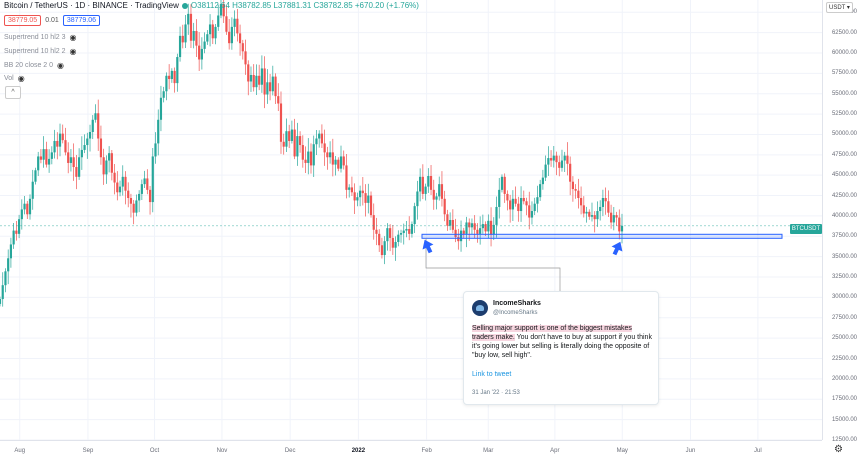  What do you see at coordinates (844, 32) in the screenshot?
I see `y-tick-label: 62500.00` at bounding box center [844, 32].